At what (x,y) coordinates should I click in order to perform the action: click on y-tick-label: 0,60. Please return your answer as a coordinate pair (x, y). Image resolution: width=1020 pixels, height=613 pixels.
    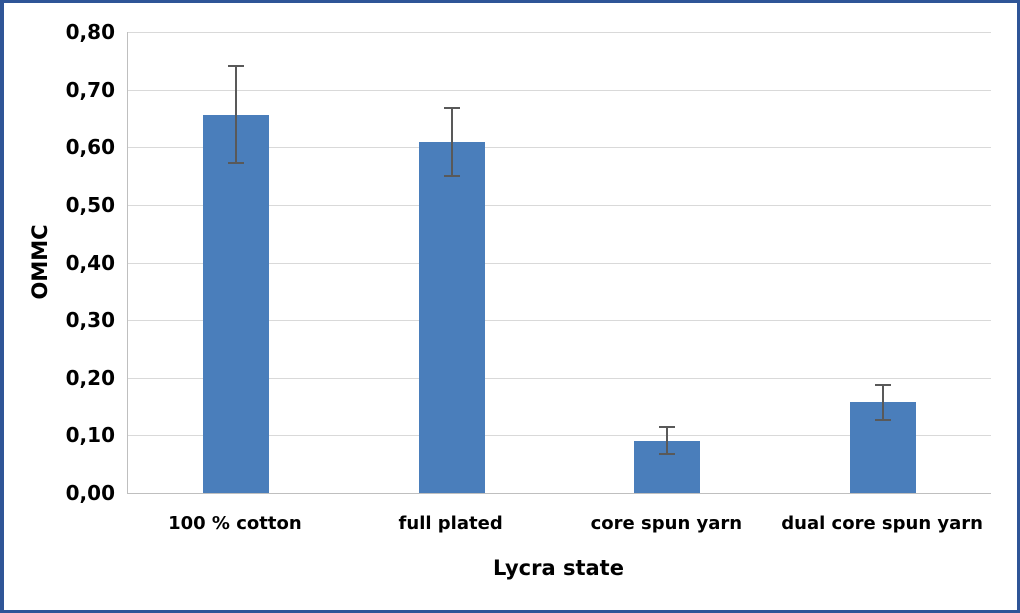
    Looking at the image, I should click on (90, 147).